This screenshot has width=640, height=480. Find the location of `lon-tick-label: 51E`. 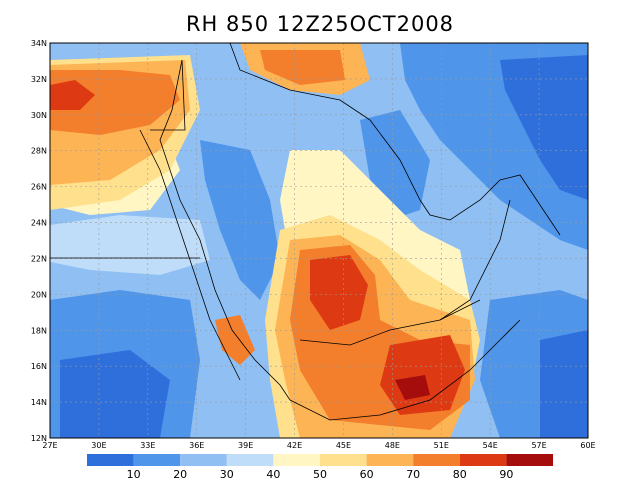

lon-tick-label: 51E is located at coordinates (441, 445).